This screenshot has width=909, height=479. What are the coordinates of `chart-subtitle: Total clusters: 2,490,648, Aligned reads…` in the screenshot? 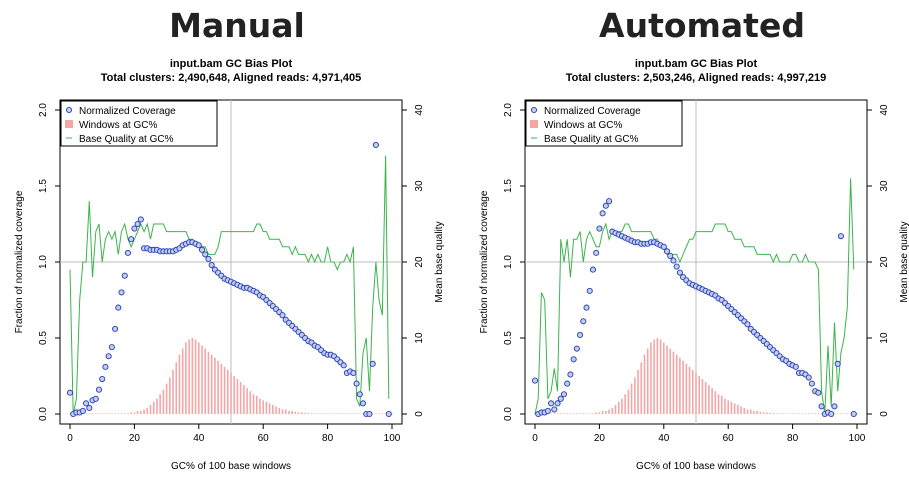 It's located at (231, 78).